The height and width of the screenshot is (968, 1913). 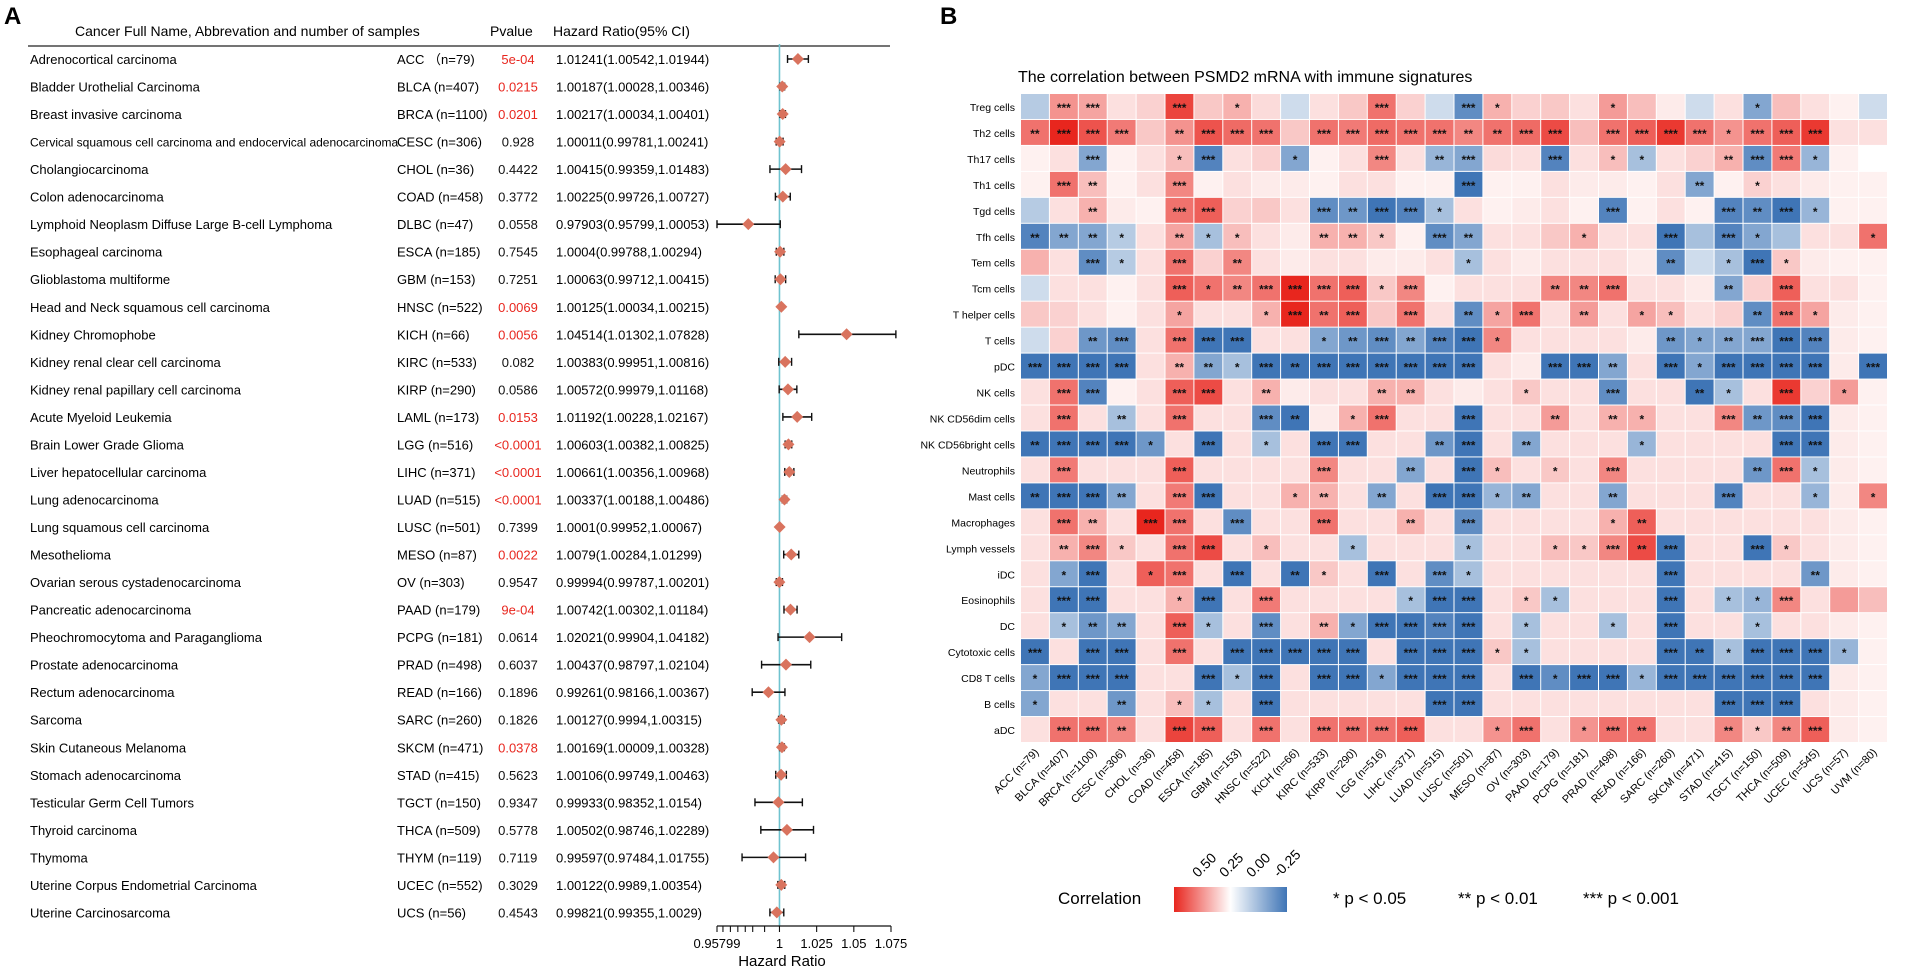 I want to click on forest-row-name: Colon adenocarcinoma, so click(x=97, y=197).